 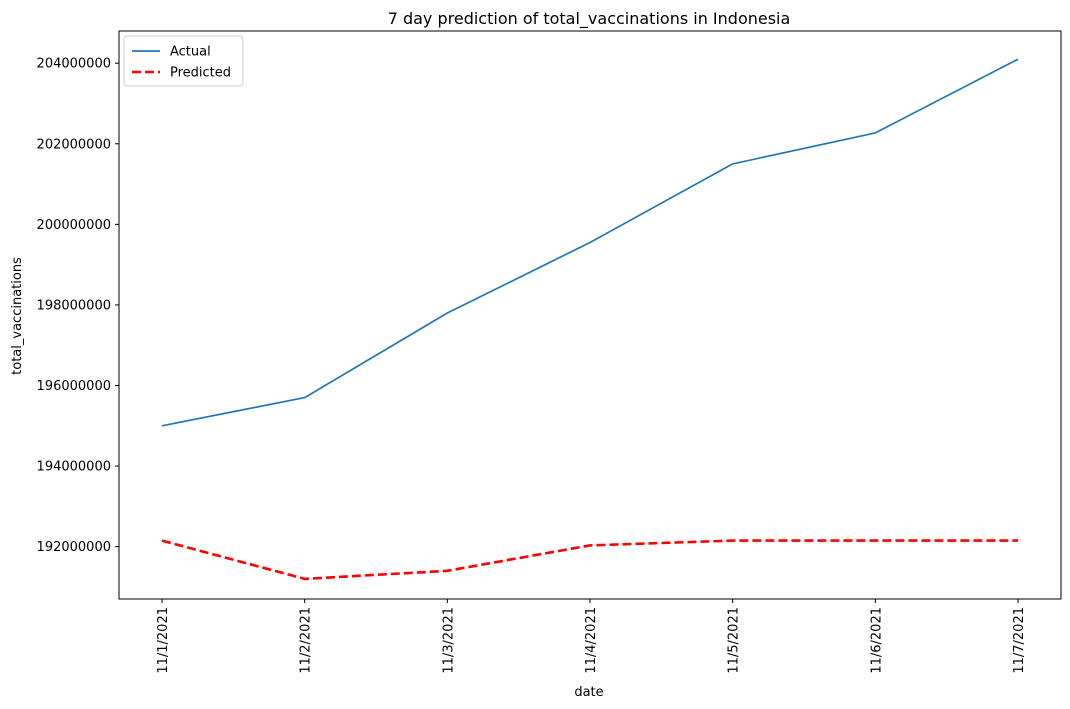 What do you see at coordinates (74, 467) in the screenshot?
I see `y-tick-label: 194000000` at bounding box center [74, 467].